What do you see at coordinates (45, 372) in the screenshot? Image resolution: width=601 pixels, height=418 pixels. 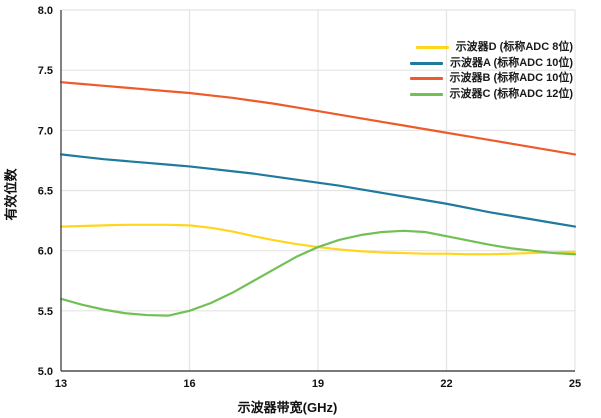 I see `y-tick-label: 5.0` at bounding box center [45, 372].